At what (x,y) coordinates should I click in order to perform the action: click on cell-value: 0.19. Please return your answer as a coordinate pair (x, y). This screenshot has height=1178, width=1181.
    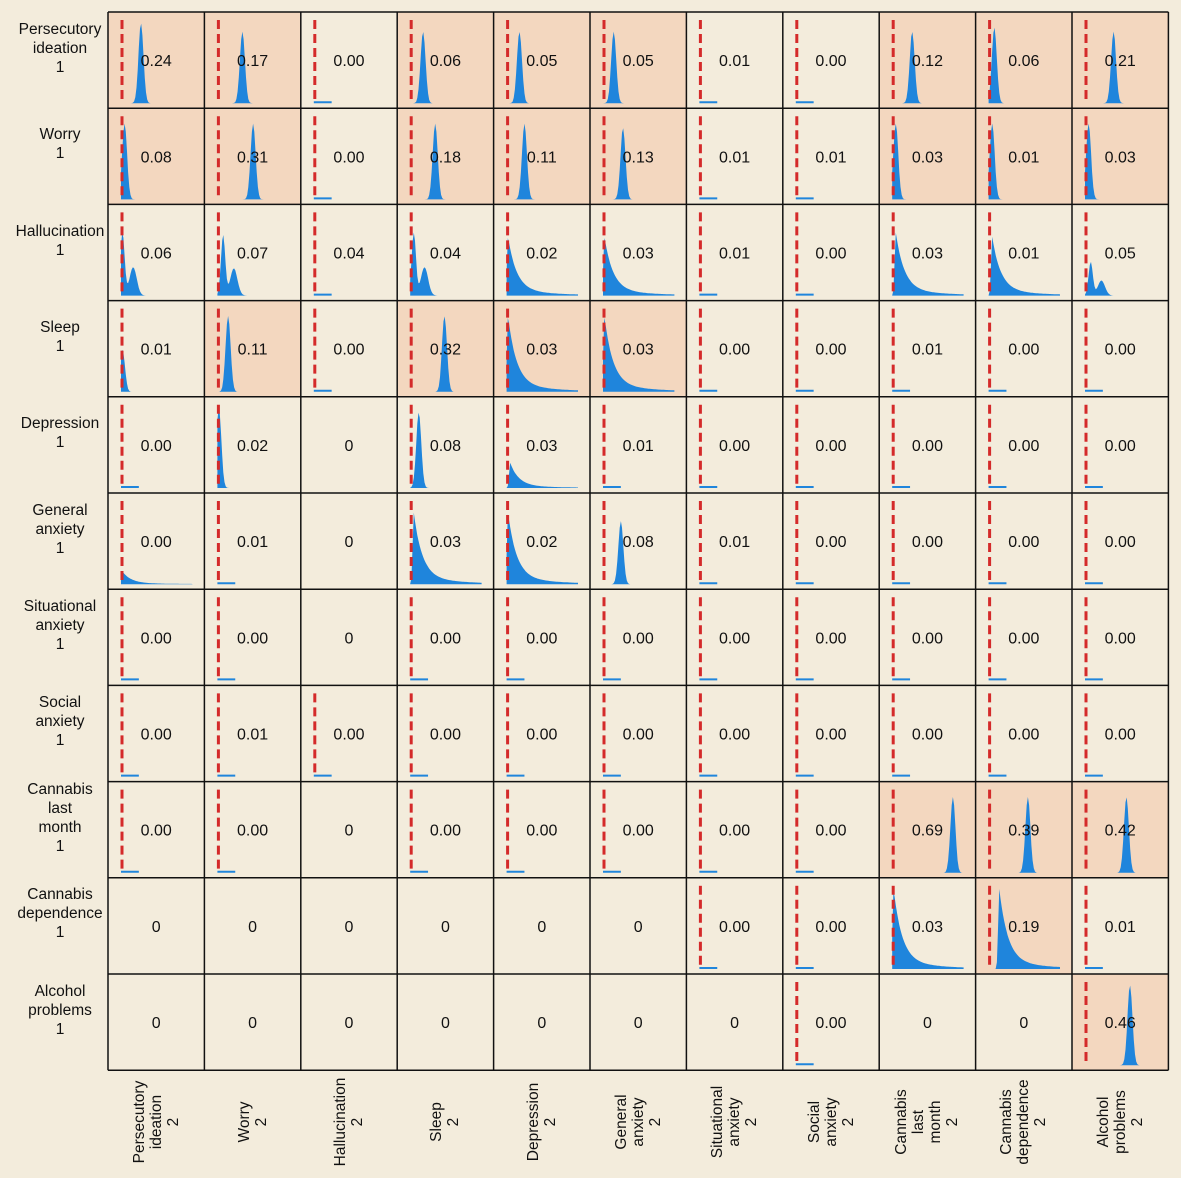
    Looking at the image, I should click on (1023, 927).